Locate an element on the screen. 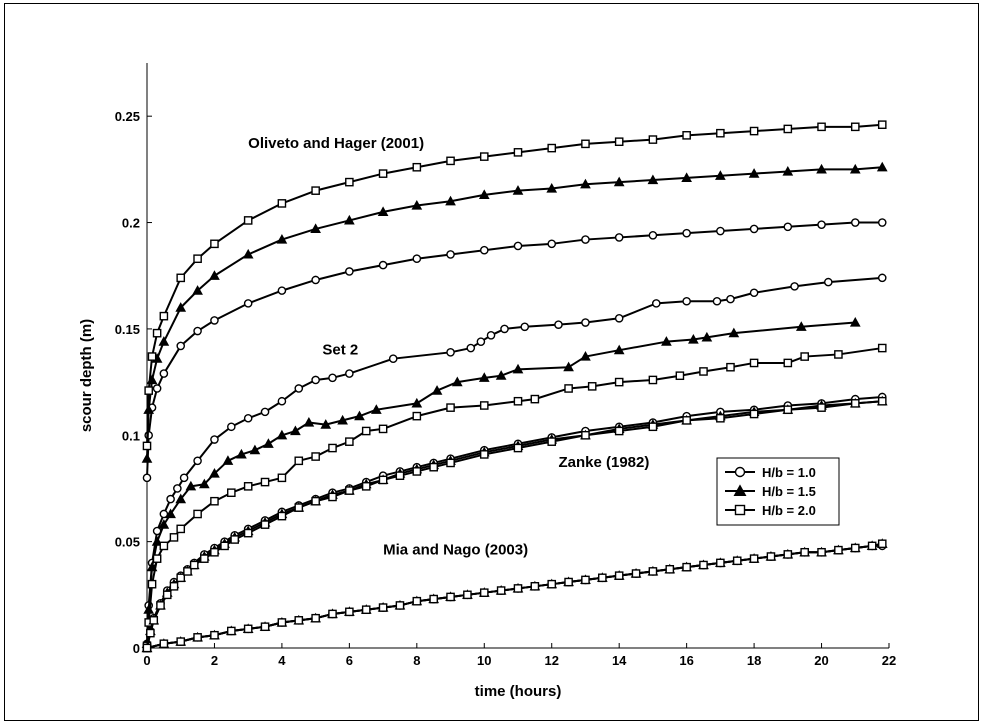  x-tick-label: 22 is located at coordinates (889, 660).